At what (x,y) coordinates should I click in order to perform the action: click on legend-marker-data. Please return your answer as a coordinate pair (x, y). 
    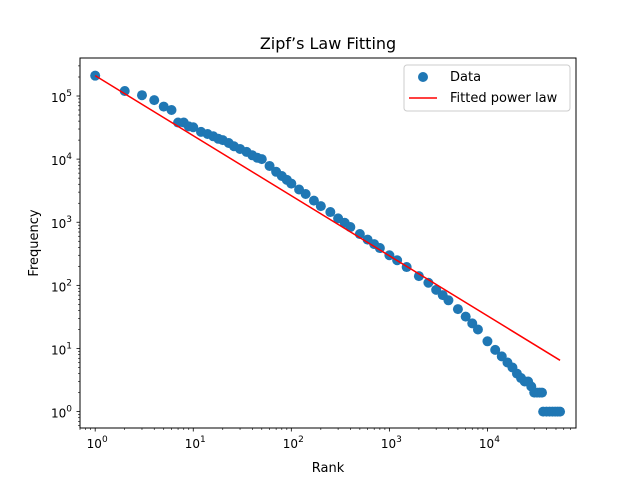
    Looking at the image, I should click on (423, 77).